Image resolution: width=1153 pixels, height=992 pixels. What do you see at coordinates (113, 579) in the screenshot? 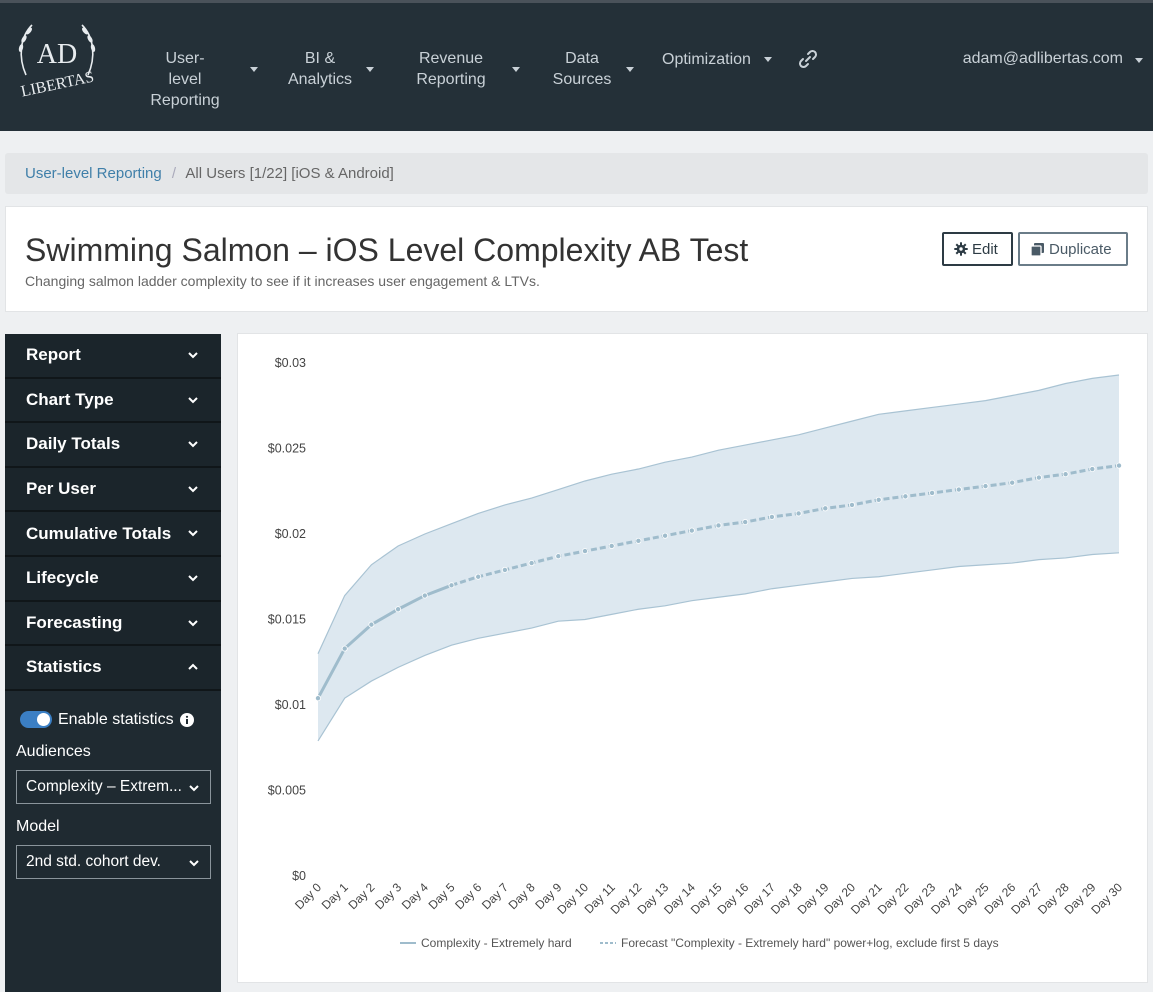
I see `accordion-lifecycle: Lifecycle` at bounding box center [113, 579].